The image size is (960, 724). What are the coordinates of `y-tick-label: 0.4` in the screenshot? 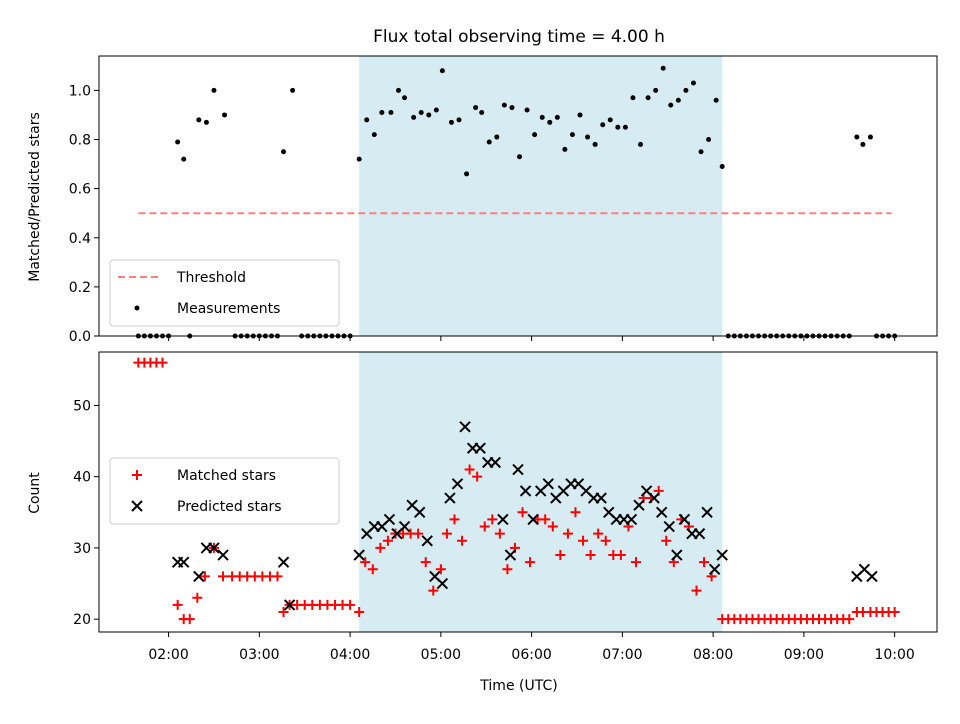 It's located at (80, 239).